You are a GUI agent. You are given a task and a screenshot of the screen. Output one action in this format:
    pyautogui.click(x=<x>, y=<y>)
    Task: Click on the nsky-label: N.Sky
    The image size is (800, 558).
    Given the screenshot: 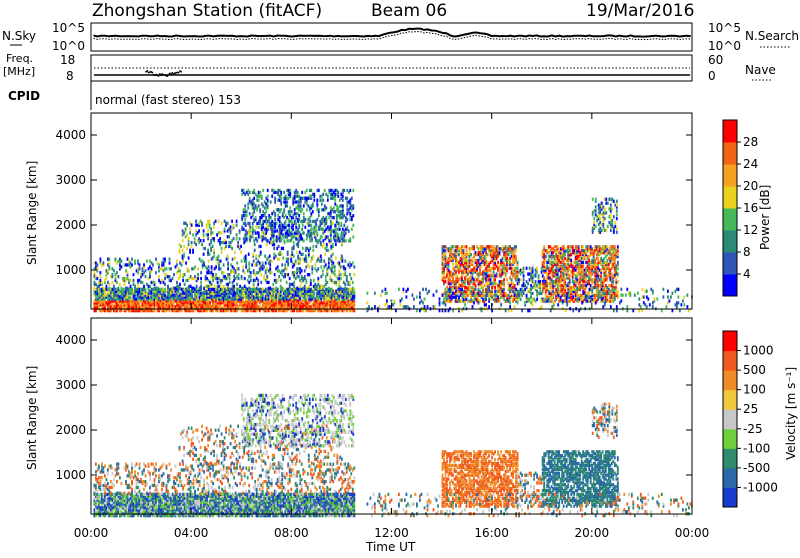 What is the action you would take?
    pyautogui.click(x=19, y=36)
    